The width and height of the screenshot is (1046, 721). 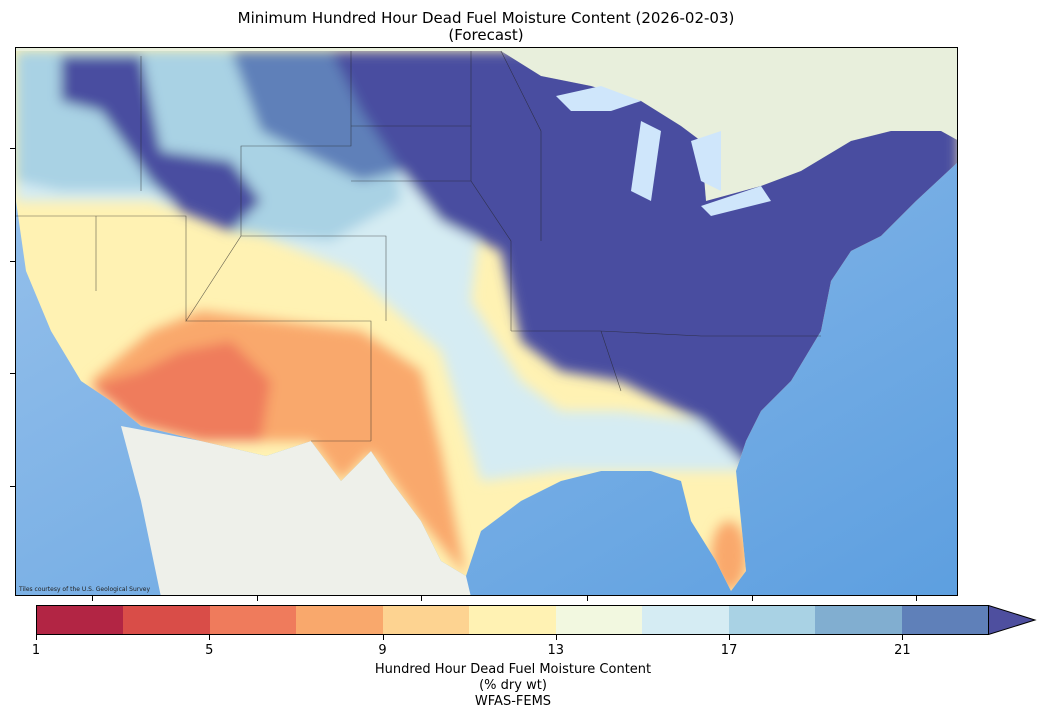 What do you see at coordinates (36, 650) in the screenshot?
I see `colorbar-tick-label: 1` at bounding box center [36, 650].